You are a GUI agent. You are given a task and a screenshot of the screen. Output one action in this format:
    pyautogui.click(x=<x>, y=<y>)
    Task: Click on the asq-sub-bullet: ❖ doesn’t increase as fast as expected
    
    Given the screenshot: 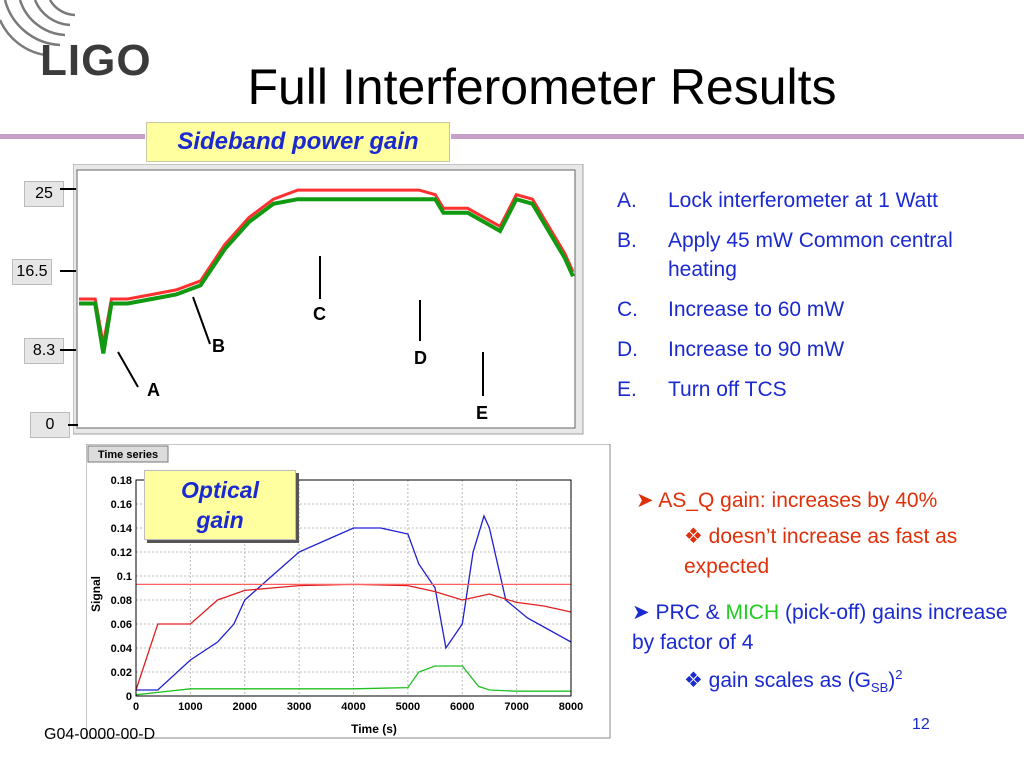 What is the action you would take?
    pyautogui.click(x=824, y=552)
    